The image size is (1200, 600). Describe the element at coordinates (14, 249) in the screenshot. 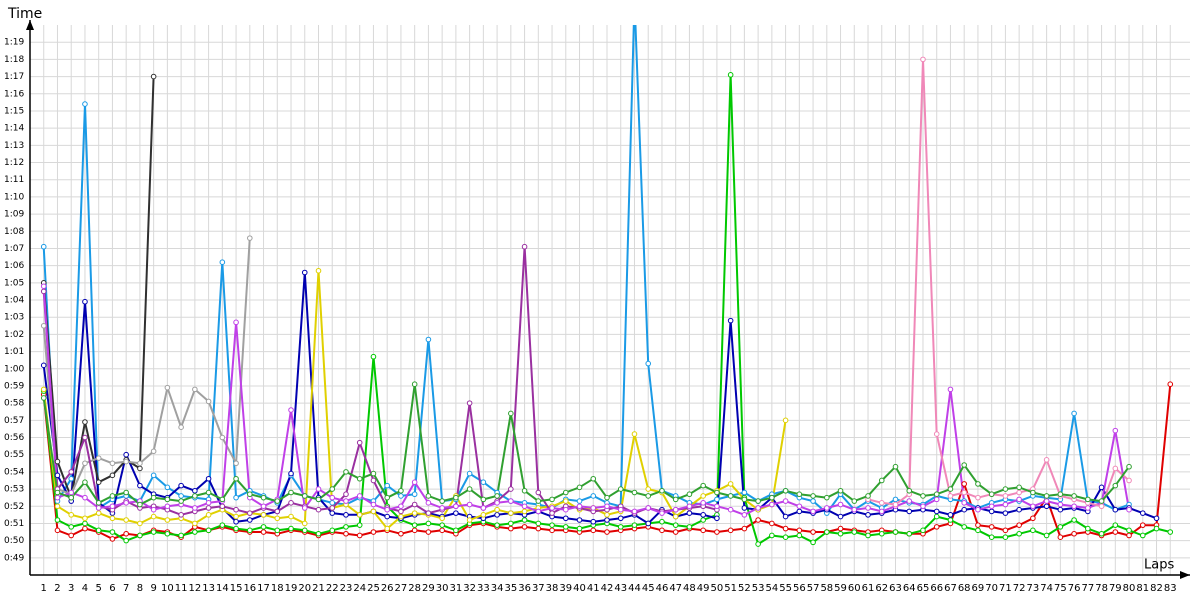

I see `y-tick-label: 1:07` at that location.